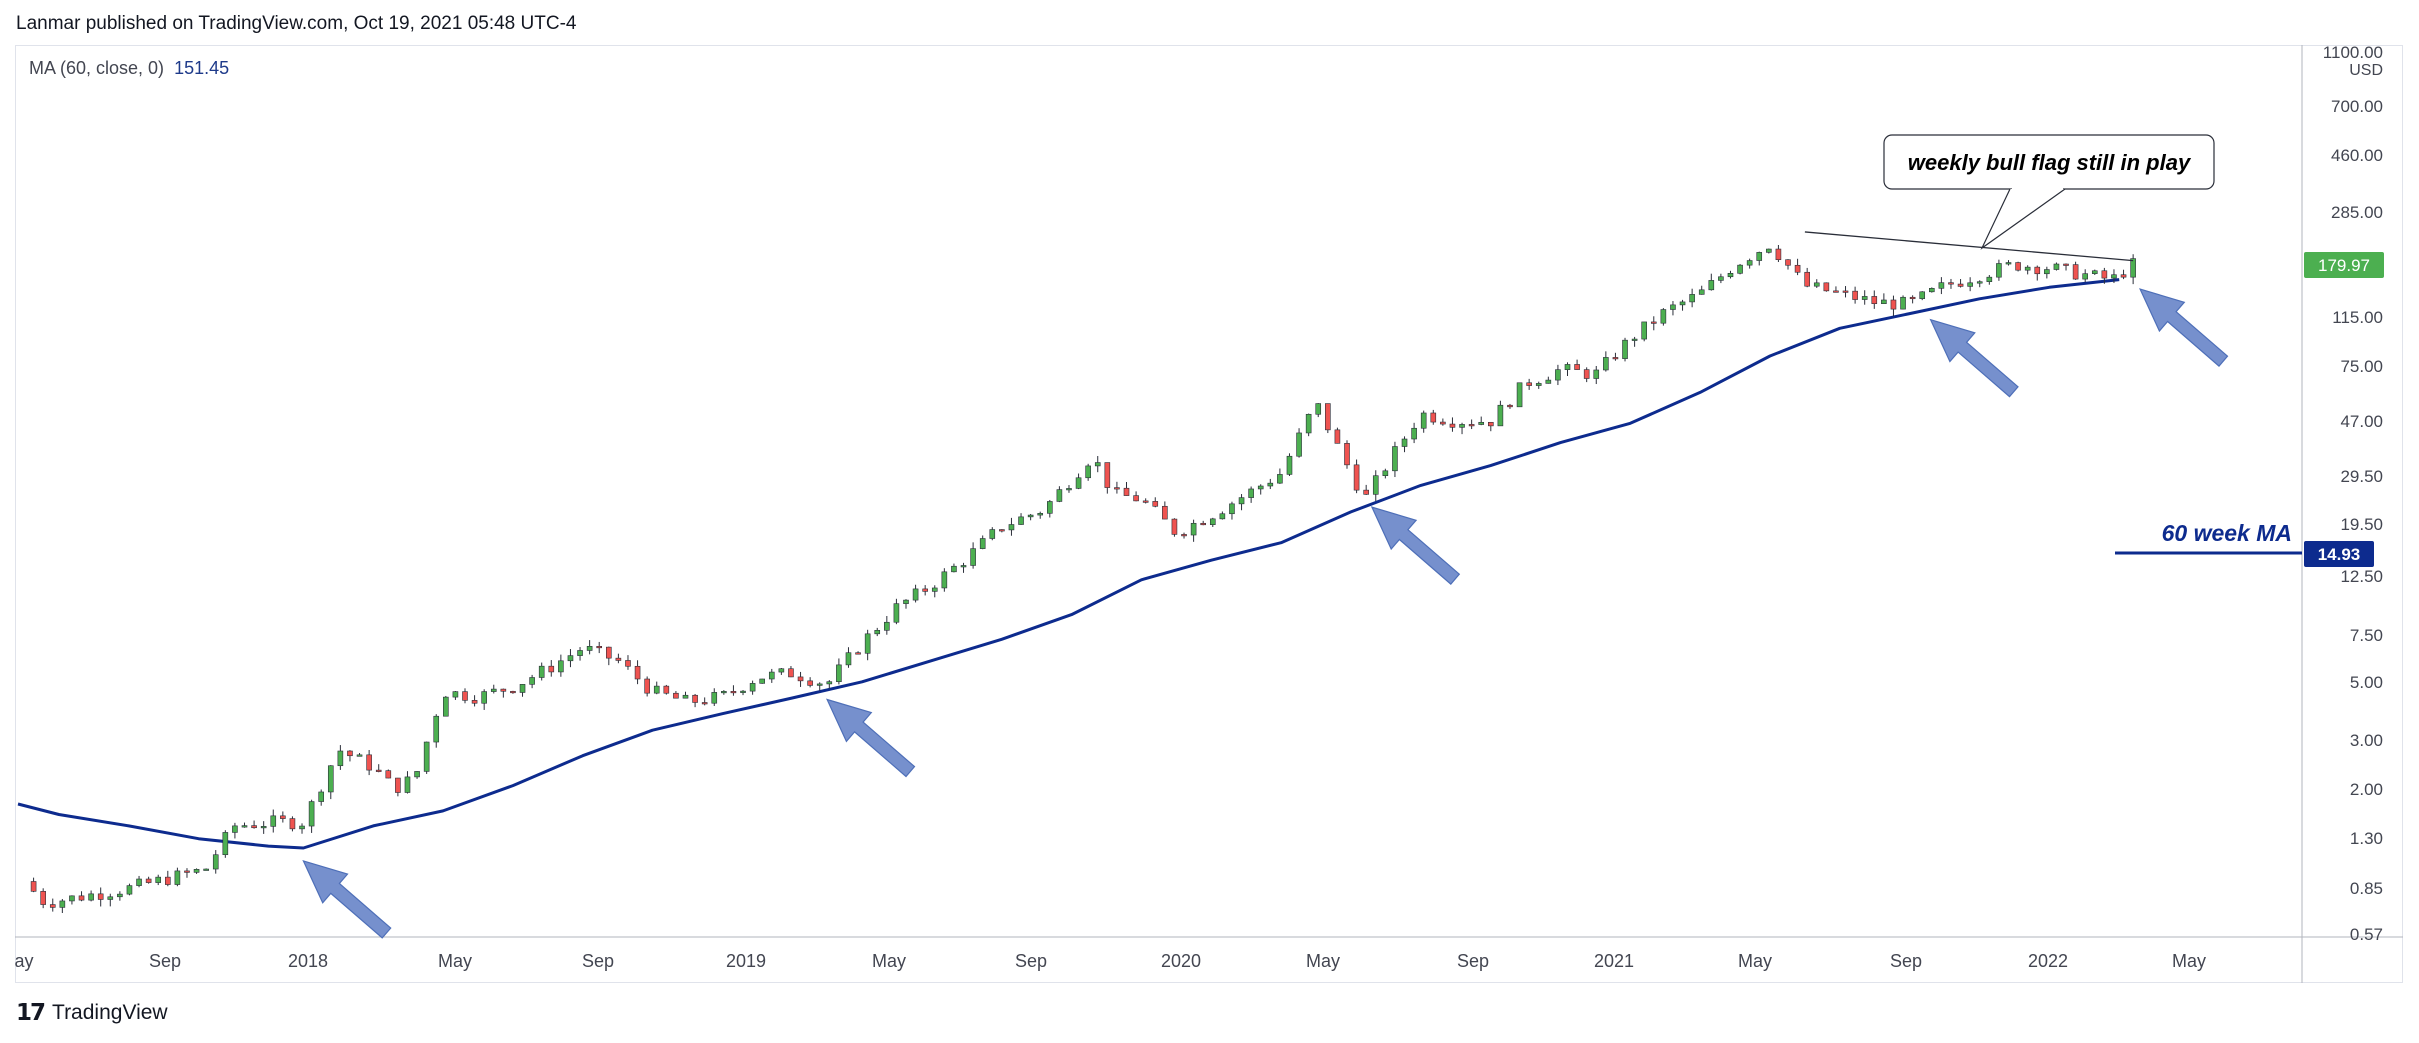 The image size is (2419, 1043). I want to click on brand-name: TradingView, so click(110, 1012).